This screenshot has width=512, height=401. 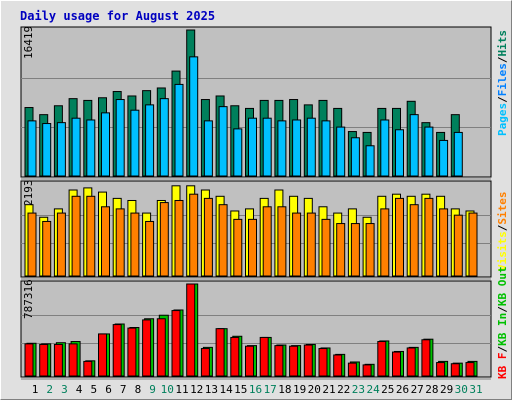 What do you see at coordinates (211, 389) in the screenshot?
I see `day-label-13: 13` at bounding box center [211, 389].